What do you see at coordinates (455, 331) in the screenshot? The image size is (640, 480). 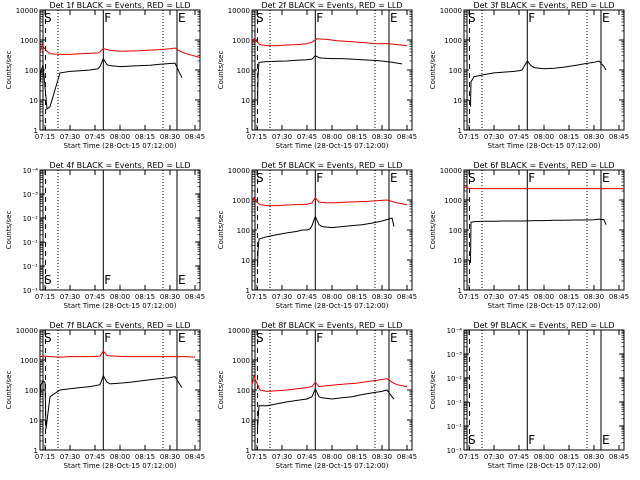 I see `y-tick-label: 10⁻⁴` at bounding box center [455, 331].